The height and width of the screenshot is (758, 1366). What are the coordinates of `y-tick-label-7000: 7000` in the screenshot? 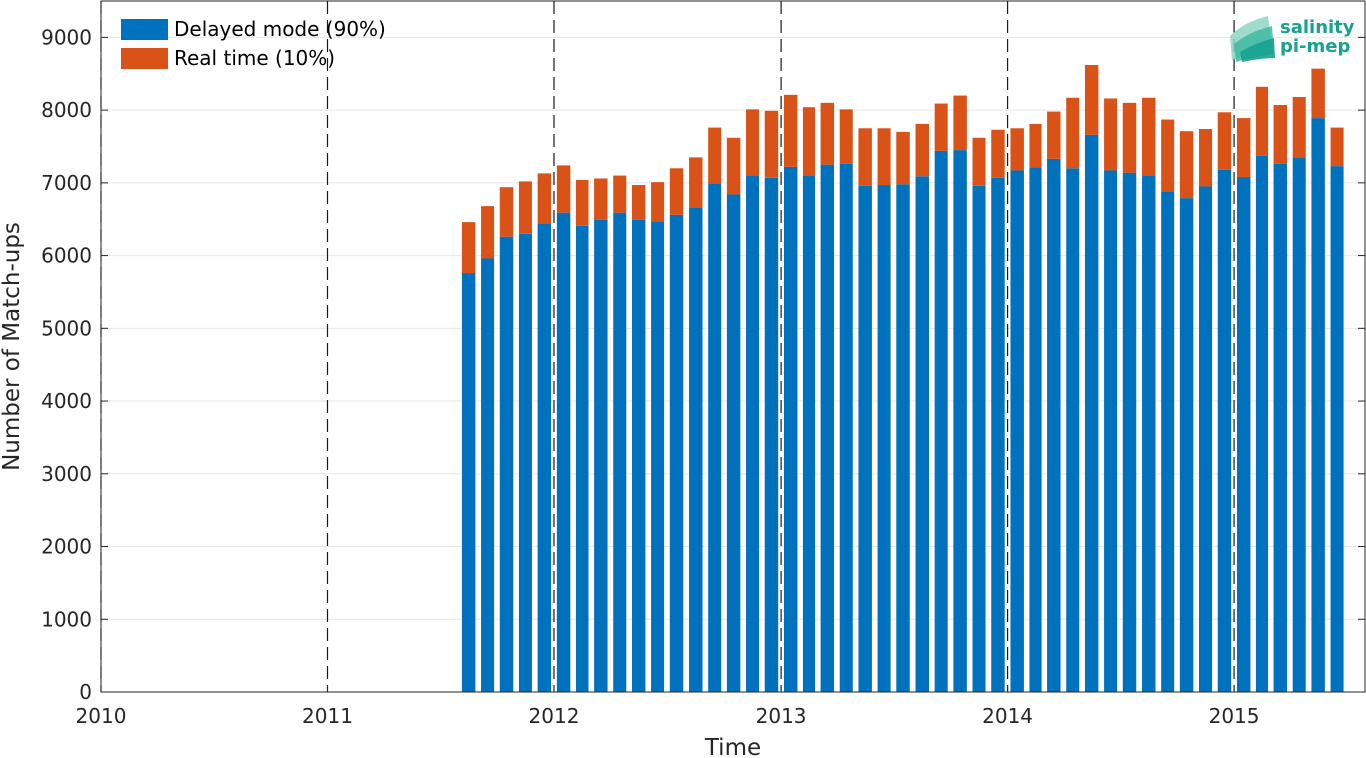 It's located at (66, 183).